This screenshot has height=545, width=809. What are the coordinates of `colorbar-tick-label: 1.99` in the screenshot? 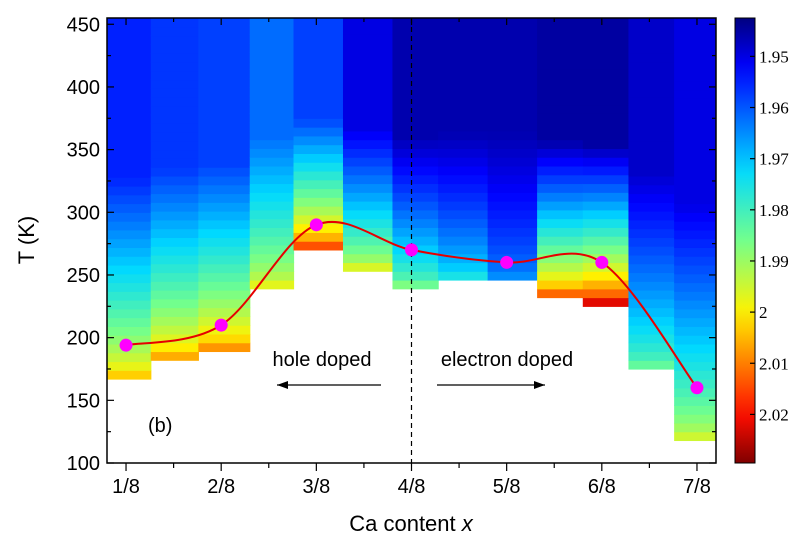 It's located at (774, 261).